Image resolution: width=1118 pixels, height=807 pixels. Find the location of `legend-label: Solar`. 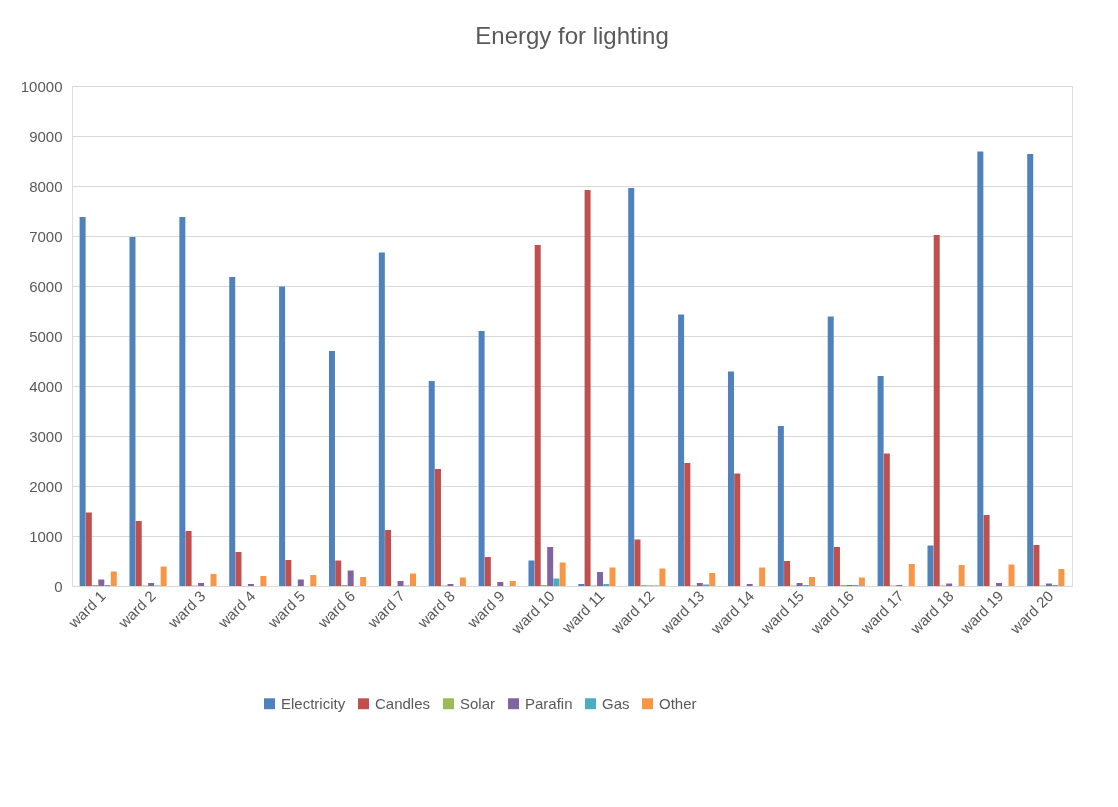

legend-label: Solar is located at coordinates (478, 703).